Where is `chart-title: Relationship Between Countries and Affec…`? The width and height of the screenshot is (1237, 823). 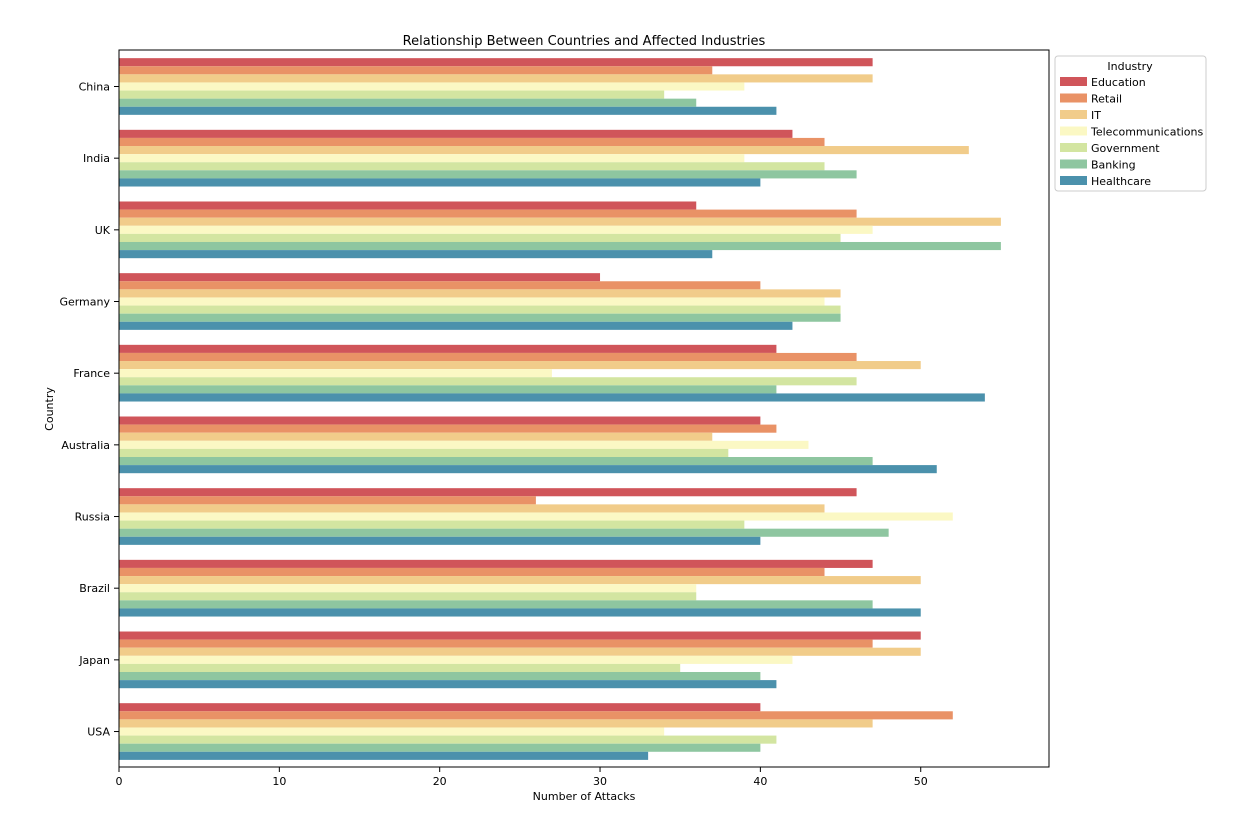
chart-title: Relationship Between Countries and Affec… is located at coordinates (584, 41).